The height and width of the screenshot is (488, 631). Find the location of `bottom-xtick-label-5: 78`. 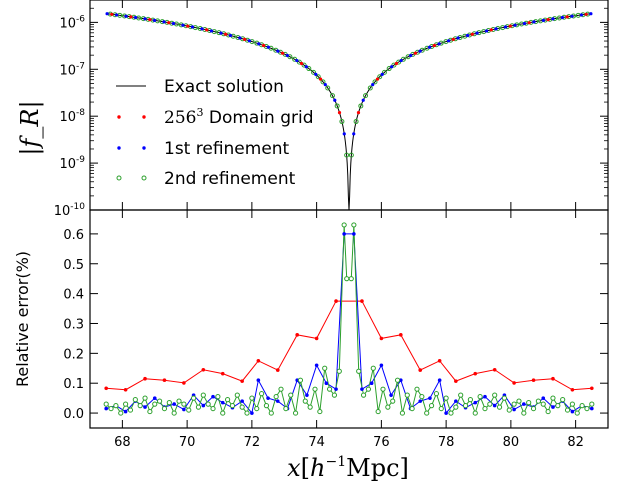

bottom-xtick-label-5: 78 is located at coordinates (446, 442).